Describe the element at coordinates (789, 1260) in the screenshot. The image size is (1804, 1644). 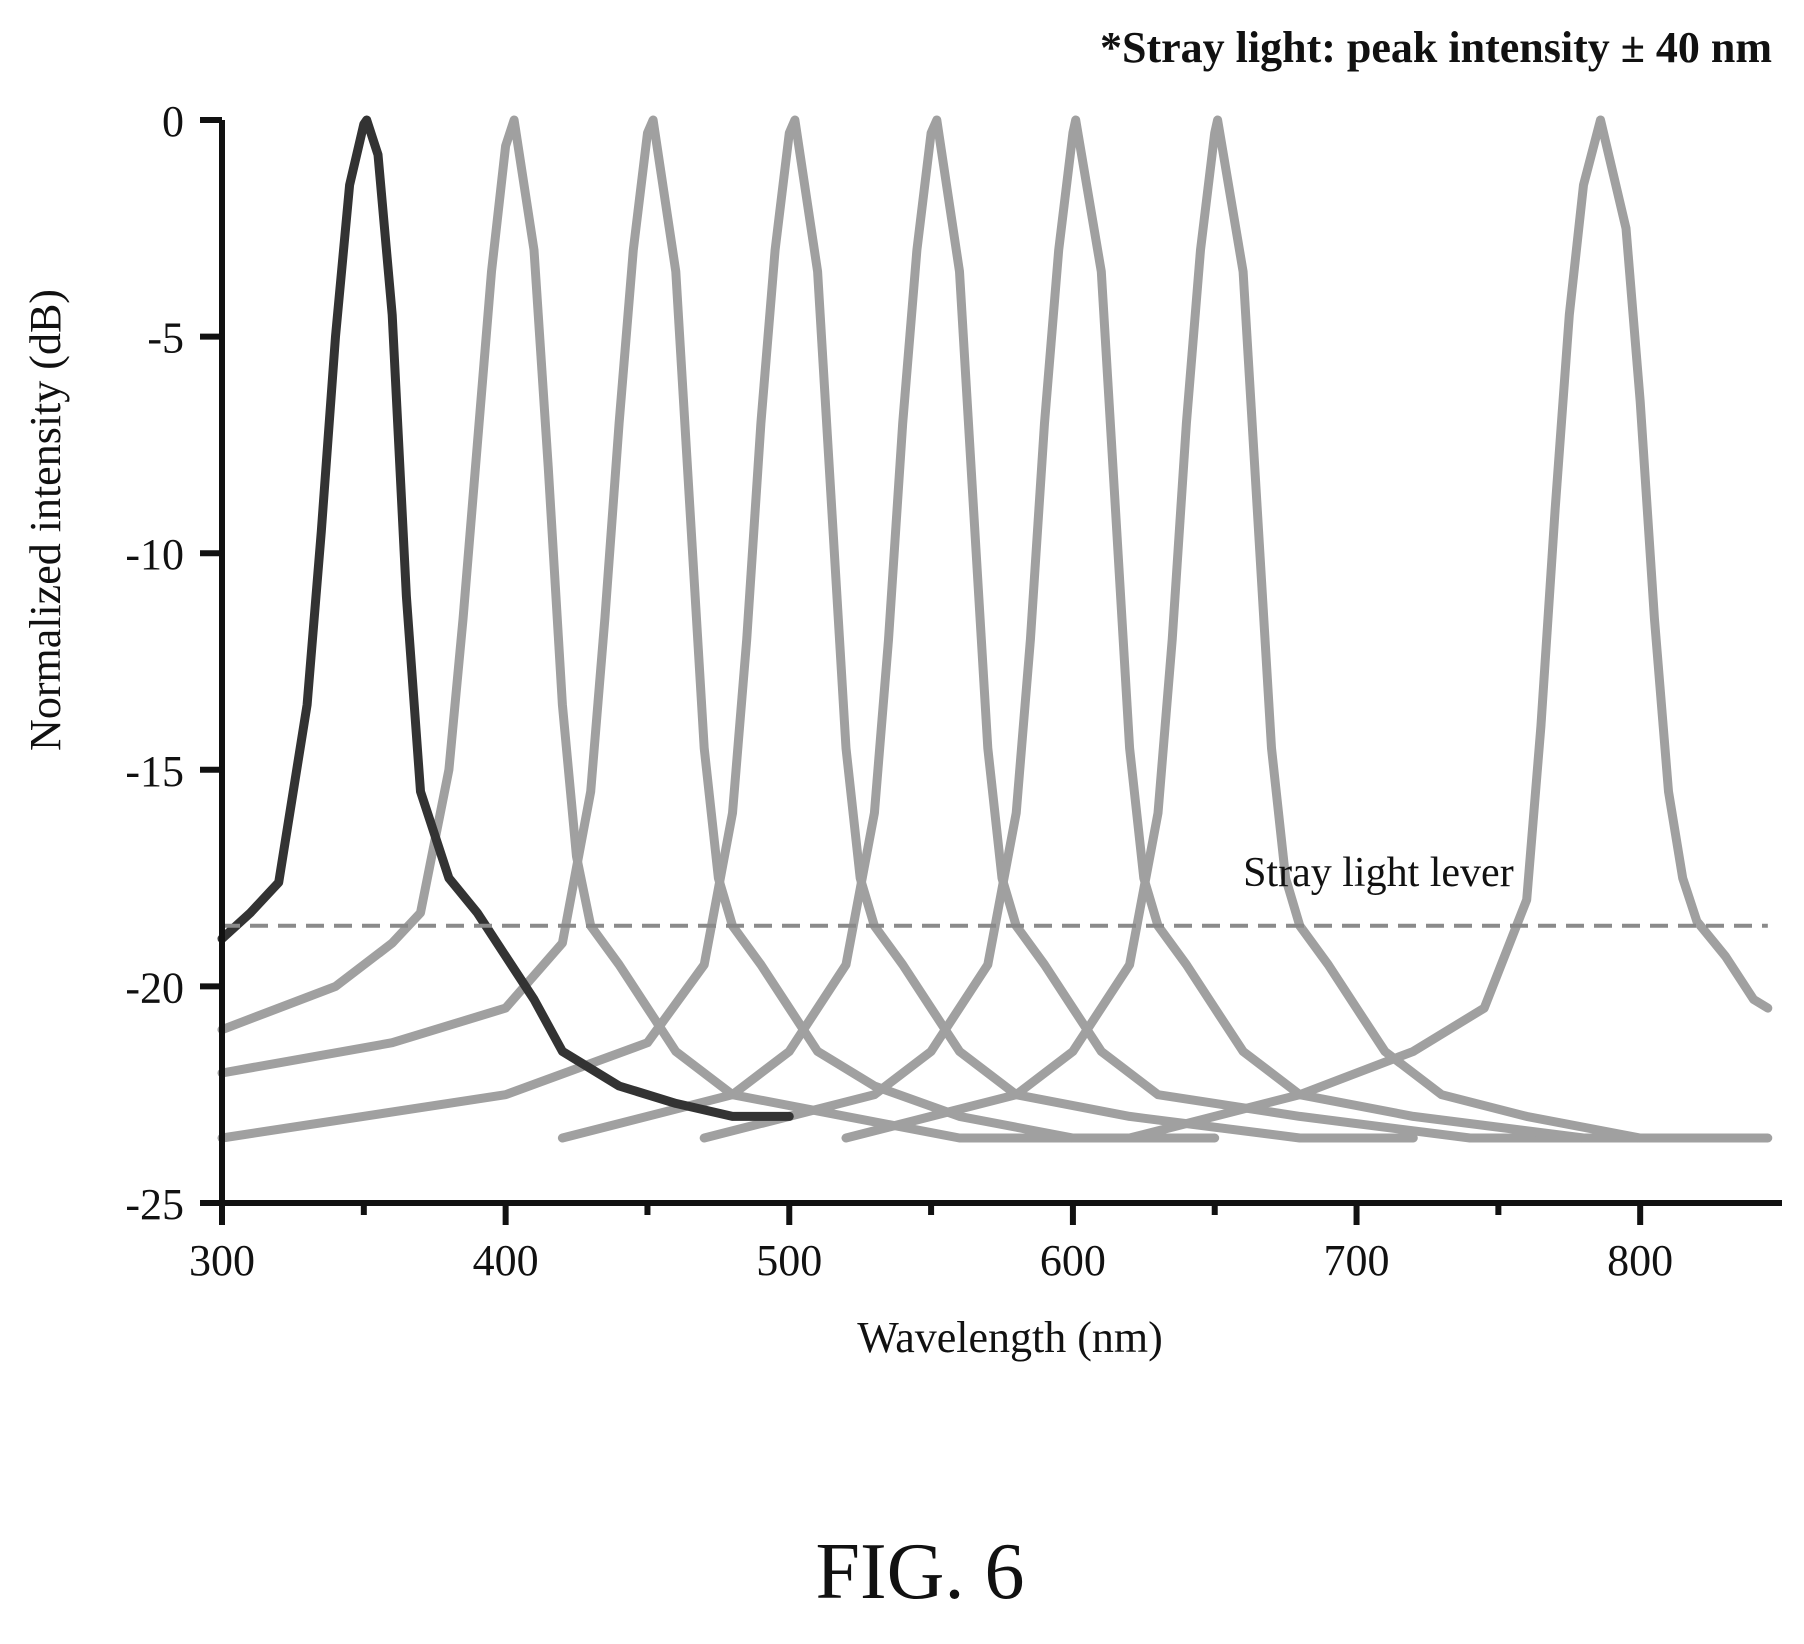
I see `x-tick-label: 500` at that location.